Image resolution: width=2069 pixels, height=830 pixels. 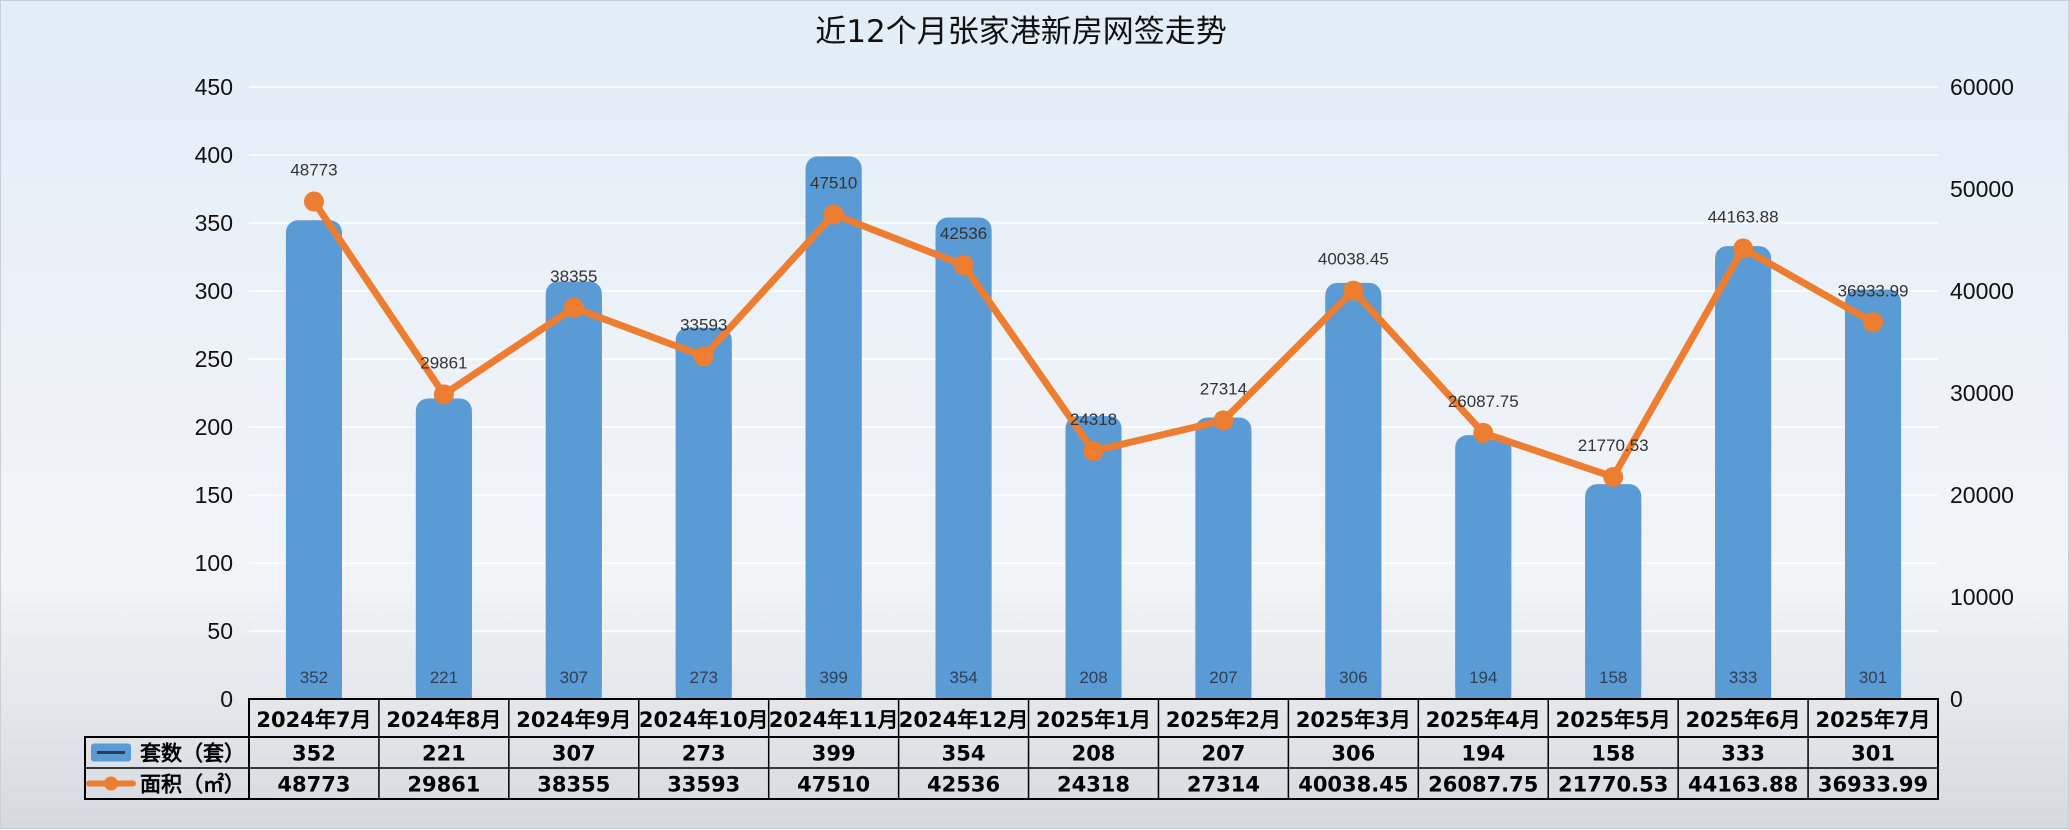 I want to click on left-axis-tick-label: 400, so click(x=214, y=155).